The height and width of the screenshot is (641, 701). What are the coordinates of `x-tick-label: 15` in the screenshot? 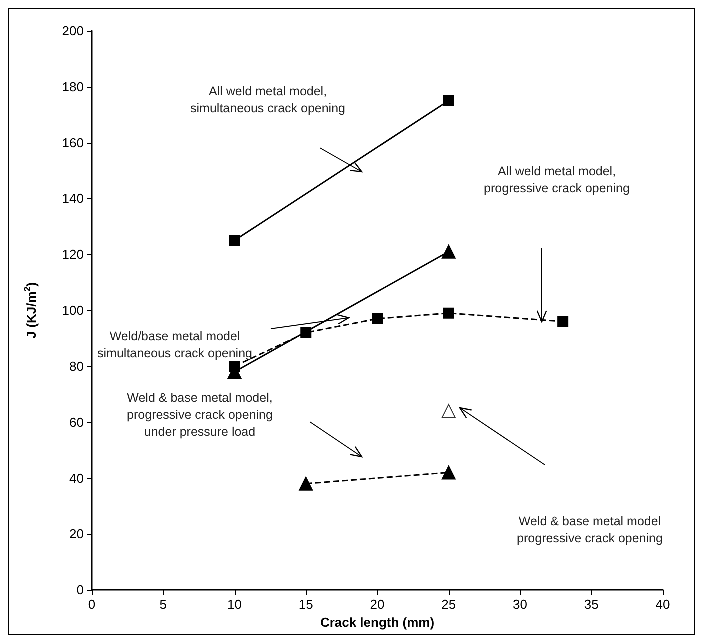 It's located at (306, 604).